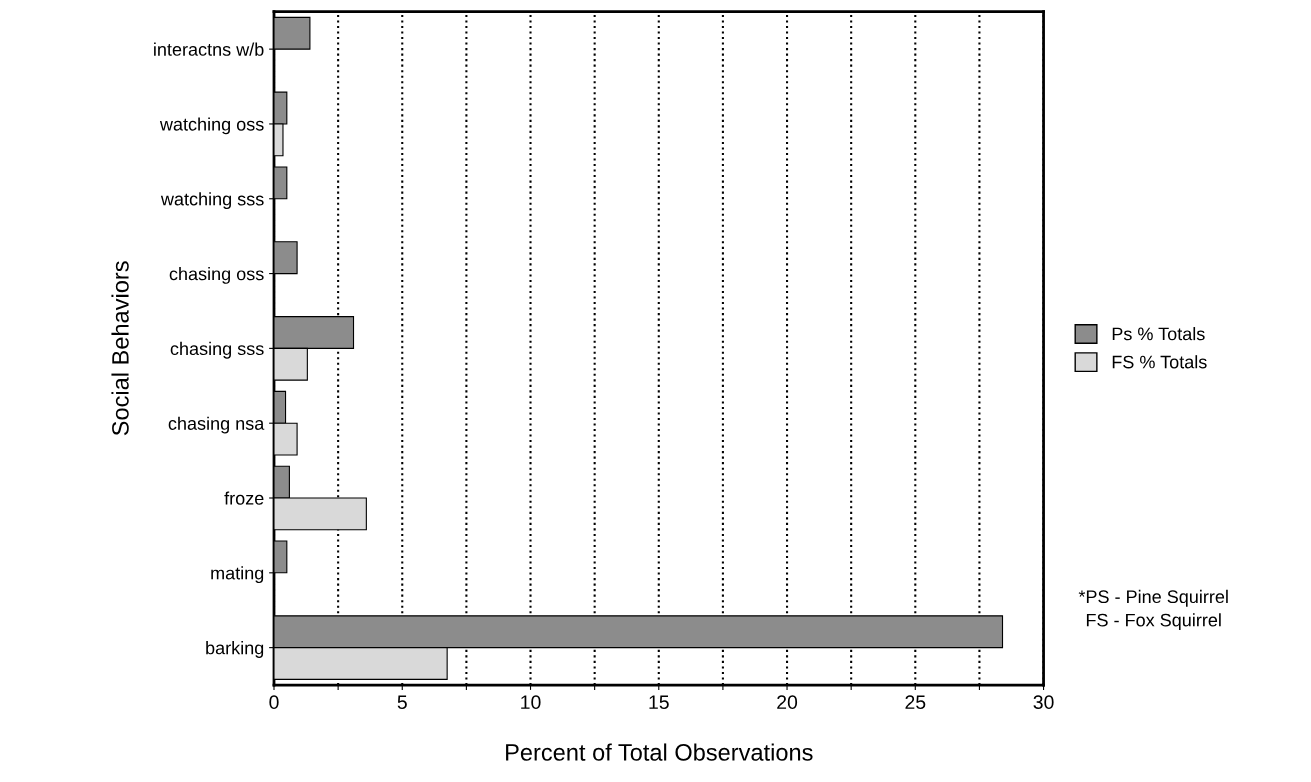  Describe the element at coordinates (1153, 610) in the screenshot. I see `text: *PS - Pine Squirrel FS - Fox Squirrel` at that location.